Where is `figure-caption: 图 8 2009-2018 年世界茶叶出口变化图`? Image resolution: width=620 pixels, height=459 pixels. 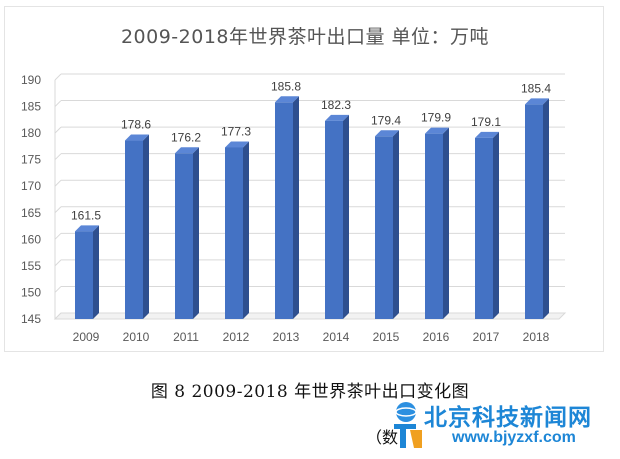 figure-caption: 图 8 2009-2018 年世界茶叶出口变化图 is located at coordinates (310, 392).